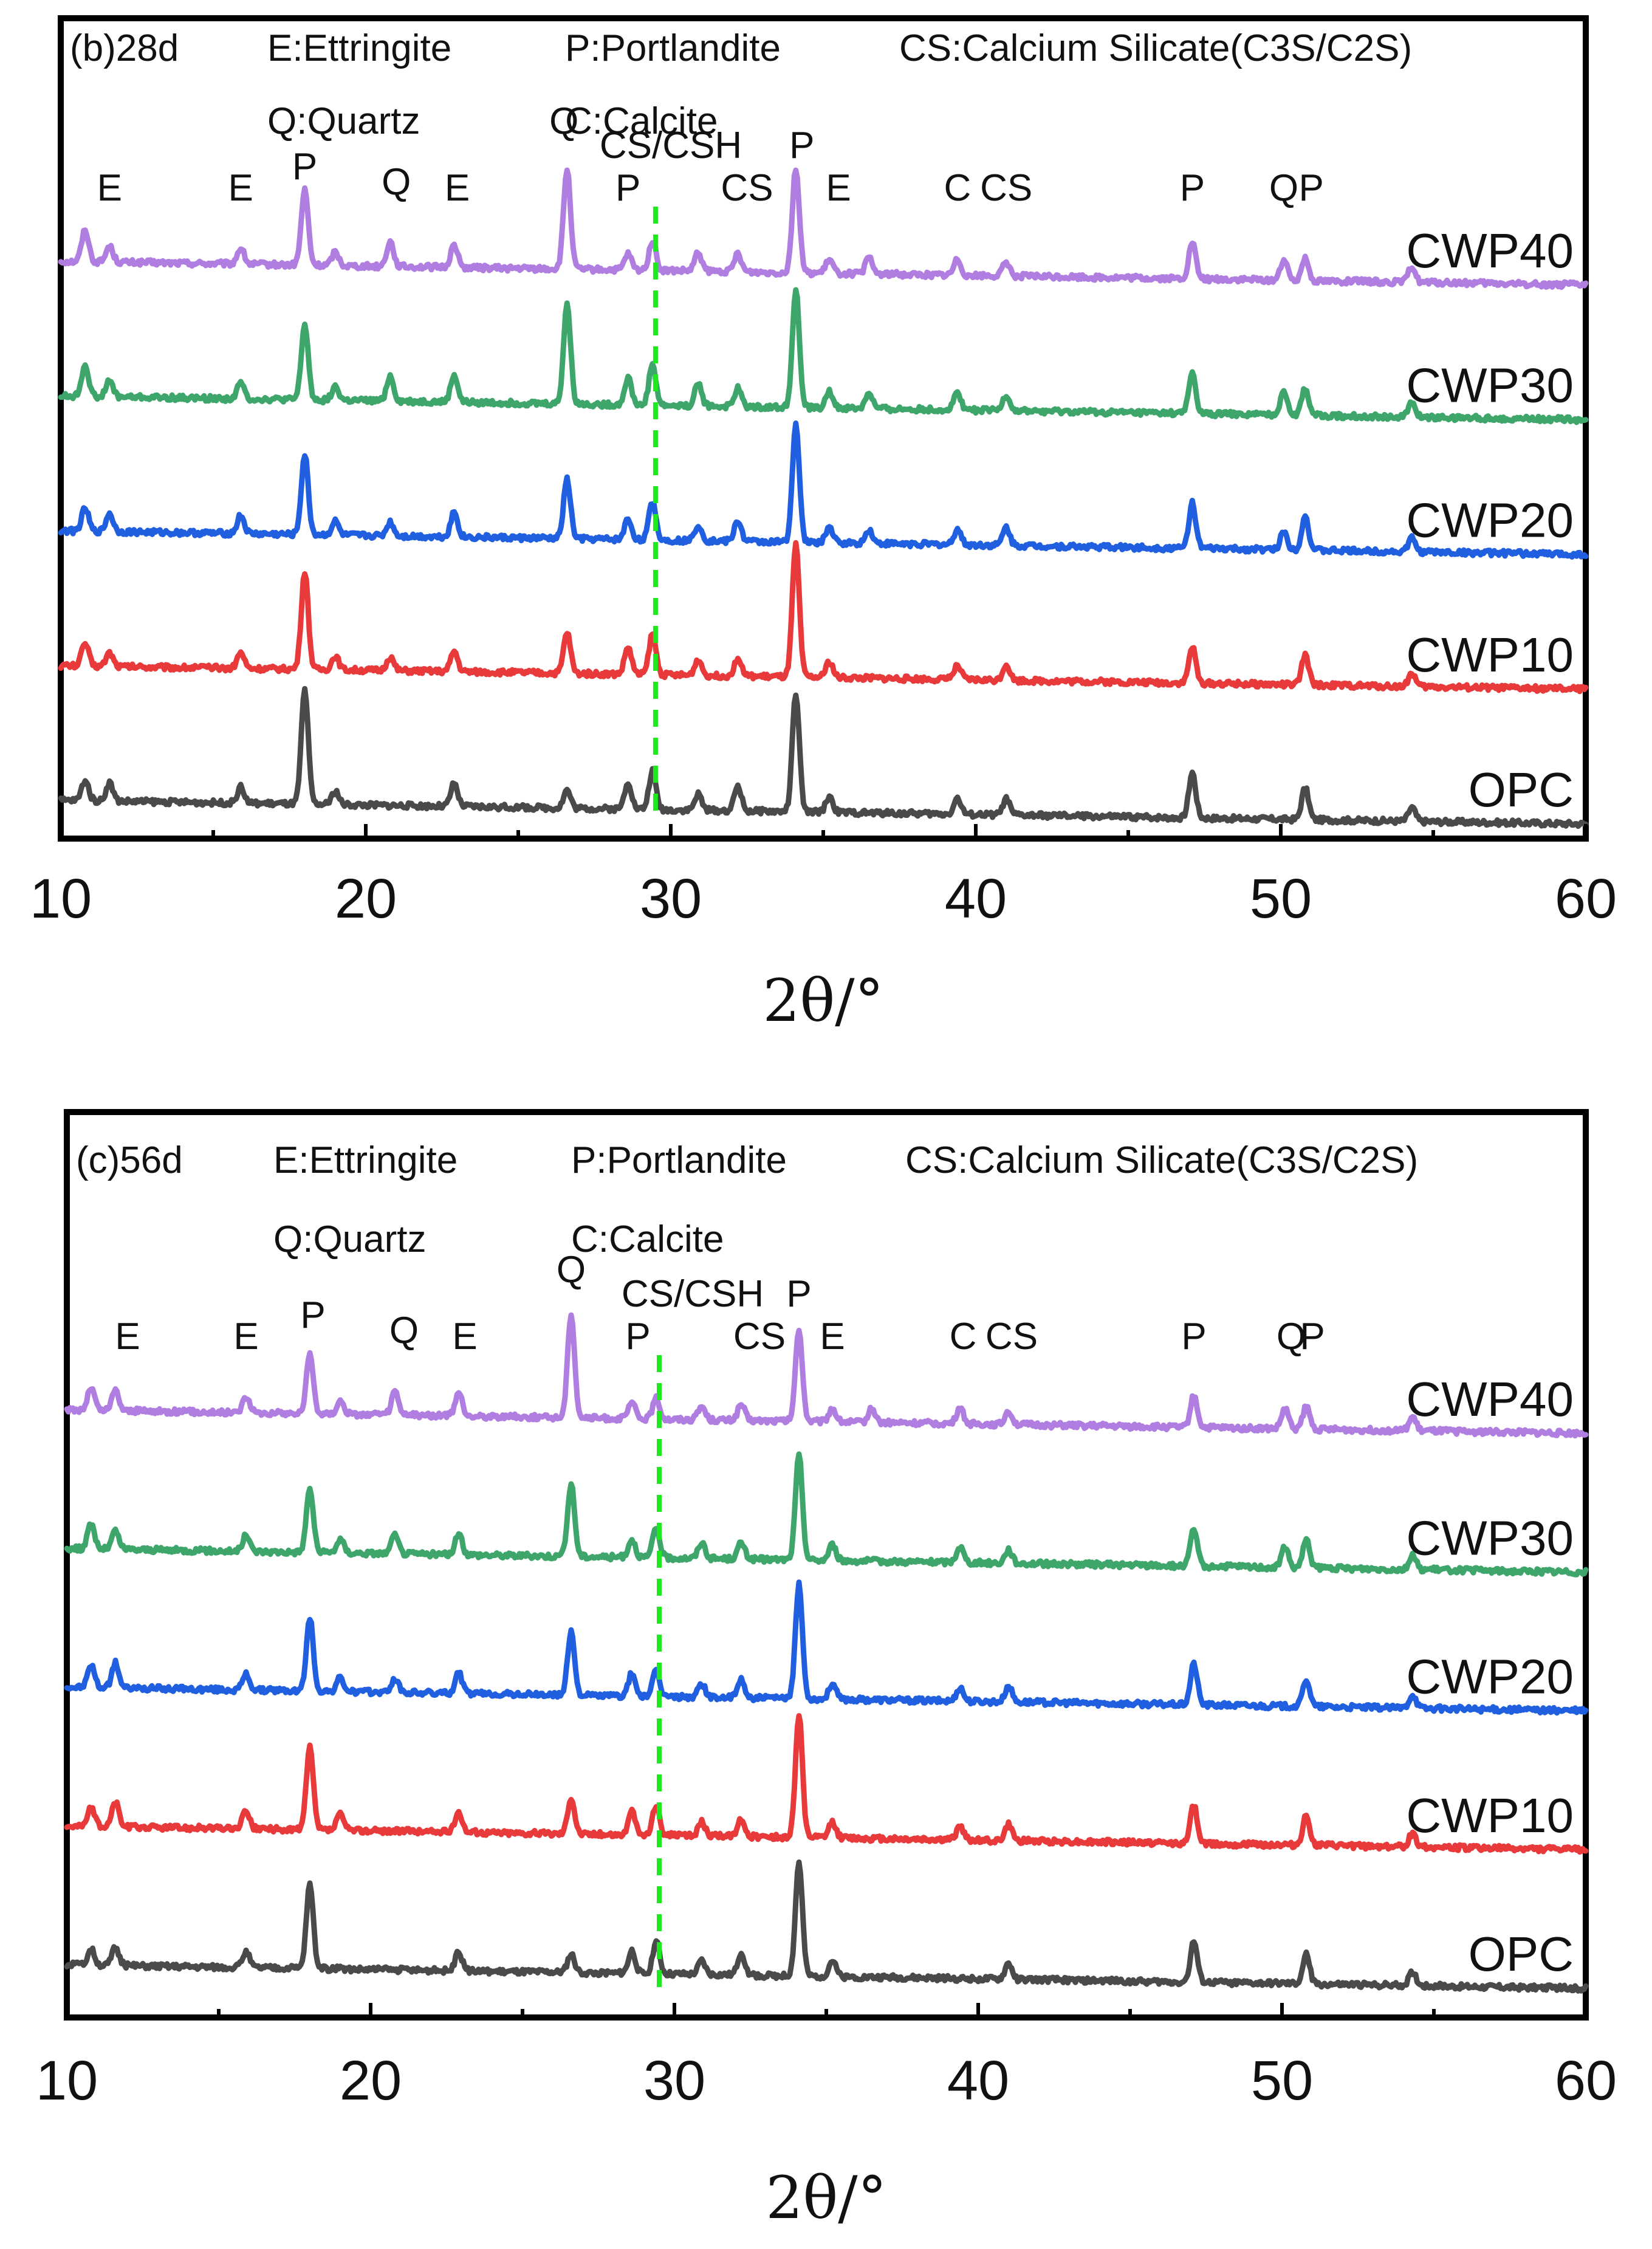 The image size is (1652, 2249). I want to click on panel-label: (b)28d, so click(124, 48).